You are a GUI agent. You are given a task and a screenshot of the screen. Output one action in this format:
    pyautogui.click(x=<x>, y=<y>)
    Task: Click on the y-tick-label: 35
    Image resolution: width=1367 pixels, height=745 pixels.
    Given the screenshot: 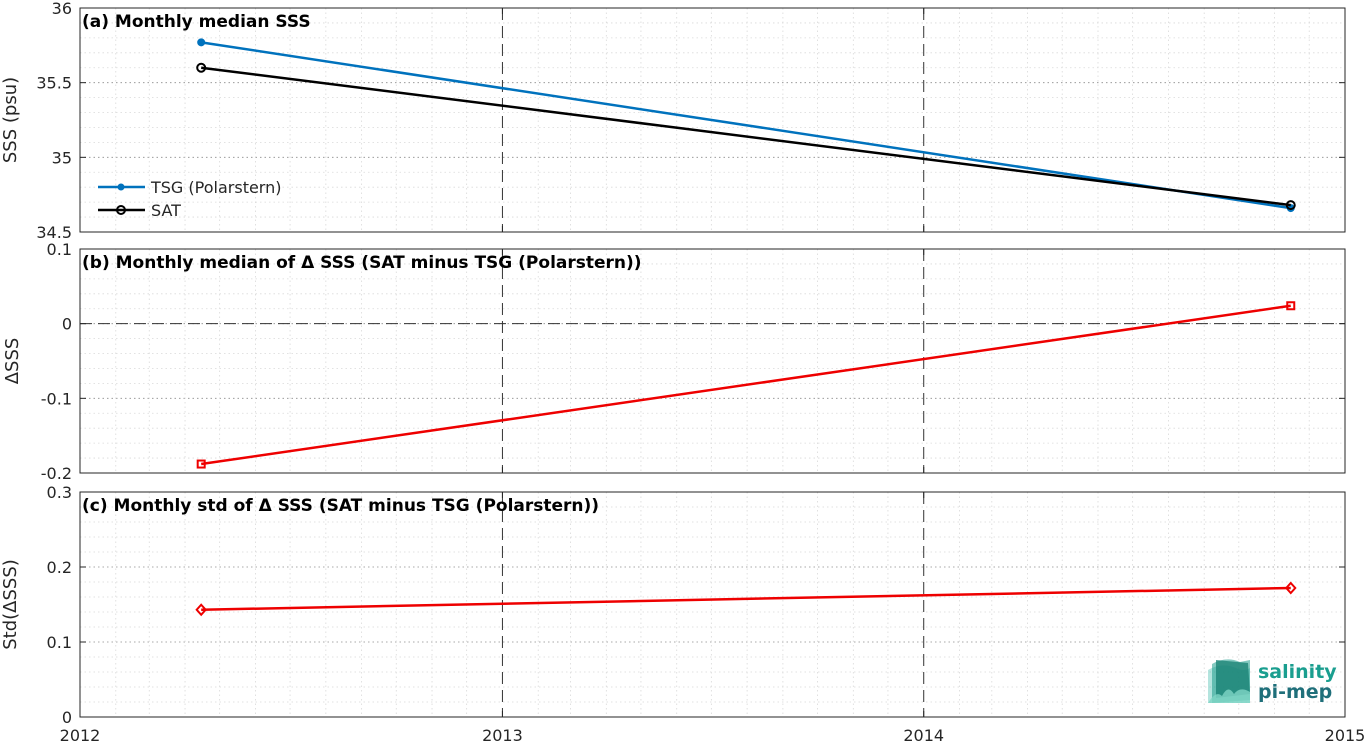 What is the action you would take?
    pyautogui.click(x=62, y=157)
    